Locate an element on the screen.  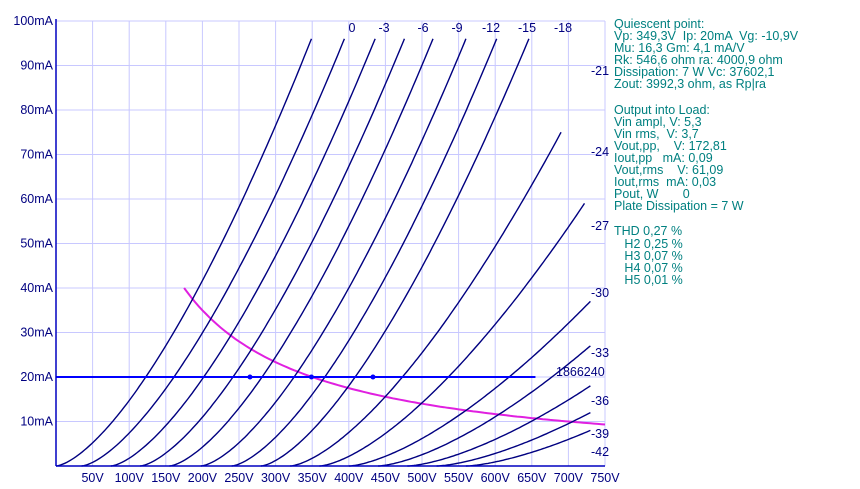
x-tick-label: 450V is located at coordinates (386, 478).